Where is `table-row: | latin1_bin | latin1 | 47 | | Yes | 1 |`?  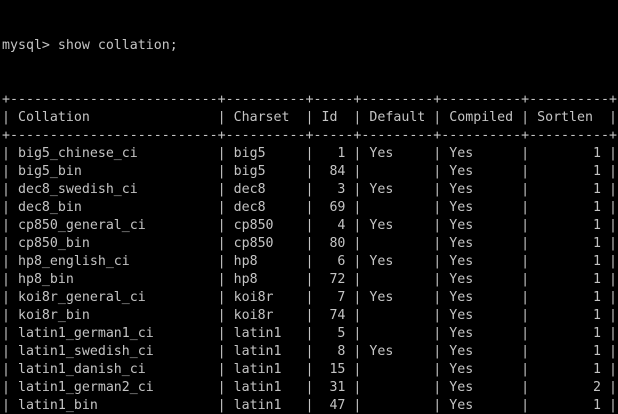
table-row: | latin1_bin | latin1 | 47 | | Yes | 1 | is located at coordinates (309, 405).